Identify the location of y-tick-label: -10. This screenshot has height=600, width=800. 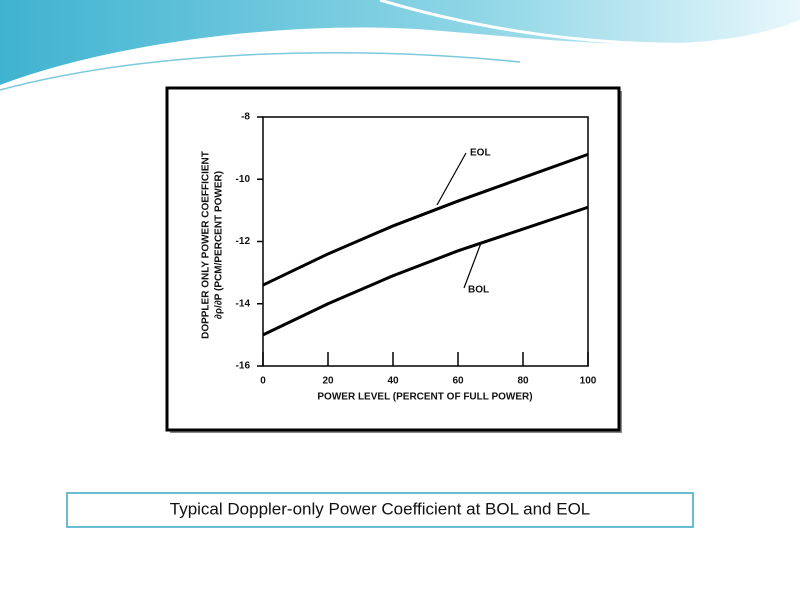
(243, 179).